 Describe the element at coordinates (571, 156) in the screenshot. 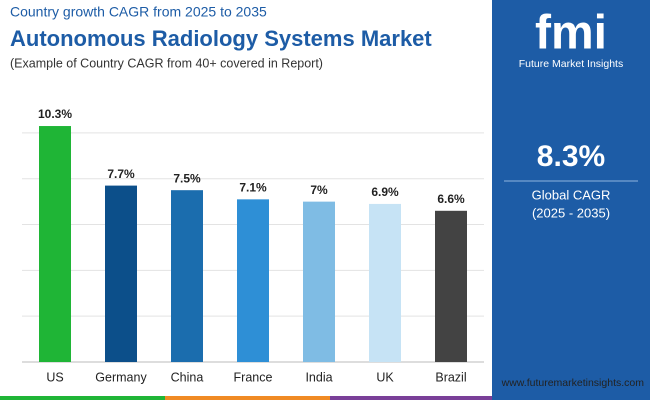

I see `headline-value: 8.3%` at that location.